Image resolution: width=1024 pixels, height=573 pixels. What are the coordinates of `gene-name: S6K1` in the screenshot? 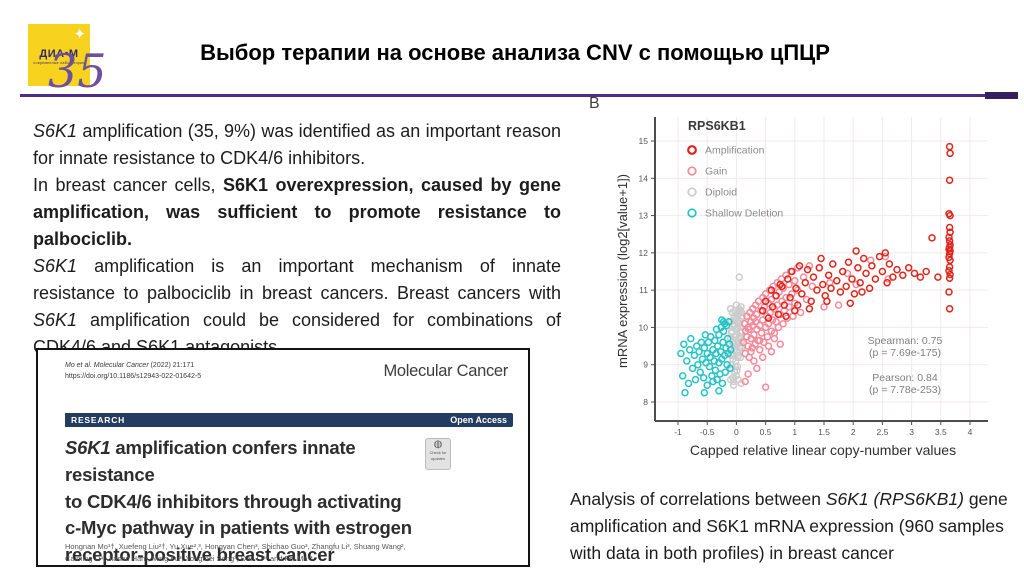 It's located at (55, 266).